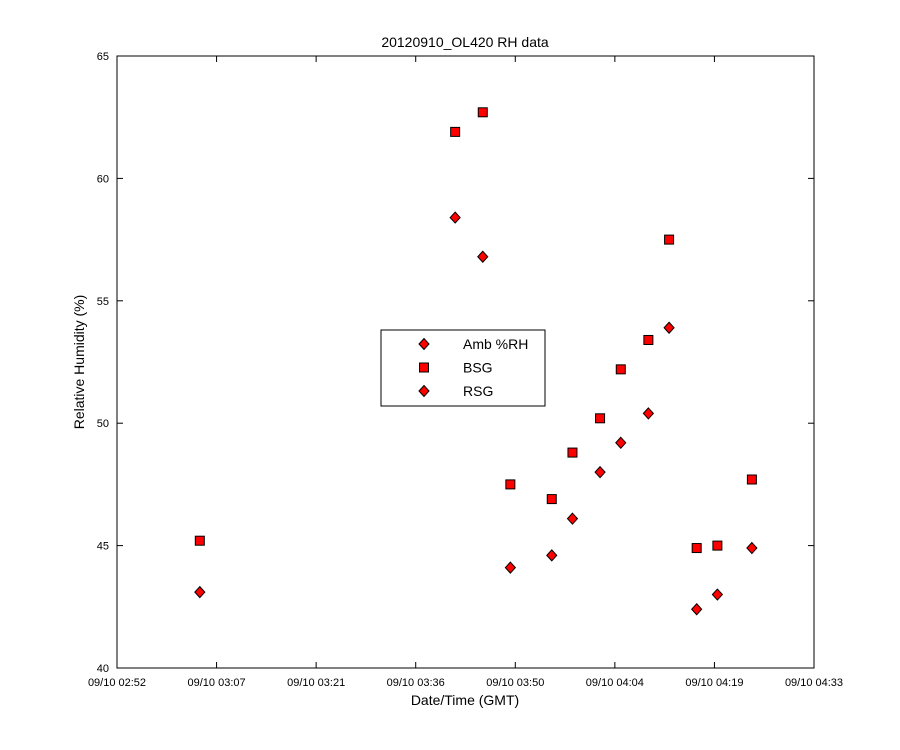  I want to click on x-tick-label: 09/10 04:33, so click(814, 683).